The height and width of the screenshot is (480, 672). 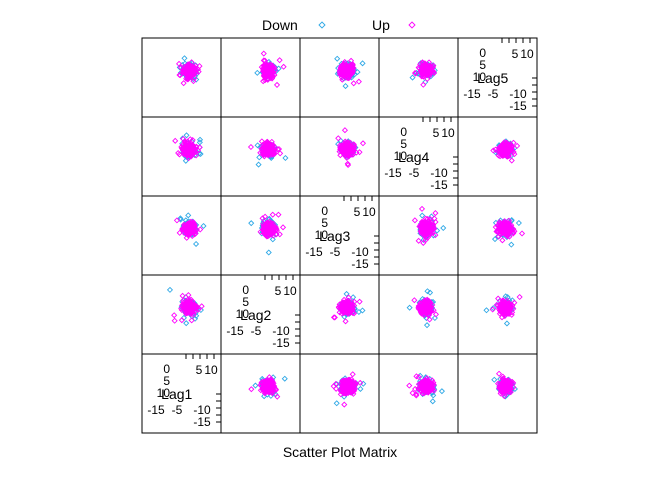 What do you see at coordinates (497, 235) in the screenshot?
I see `panel-r3-c5` at bounding box center [497, 235].